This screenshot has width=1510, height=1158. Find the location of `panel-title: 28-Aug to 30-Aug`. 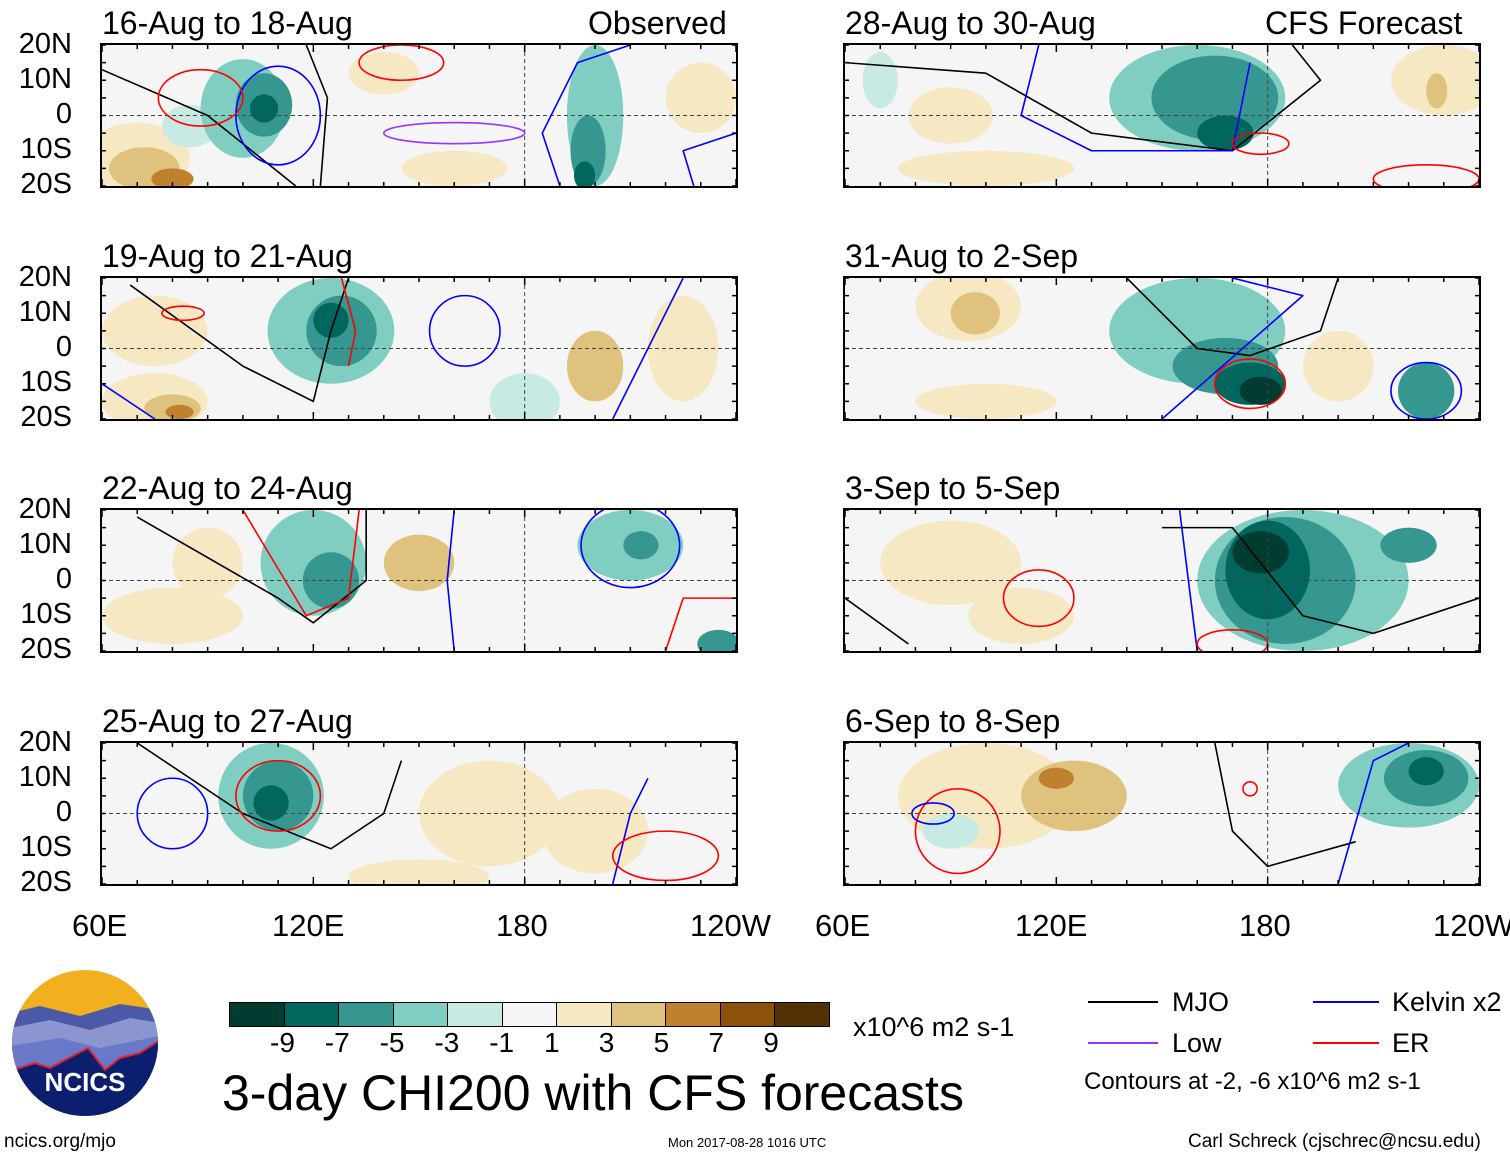

panel-title: 28-Aug to 30-Aug is located at coordinates (970, 23).